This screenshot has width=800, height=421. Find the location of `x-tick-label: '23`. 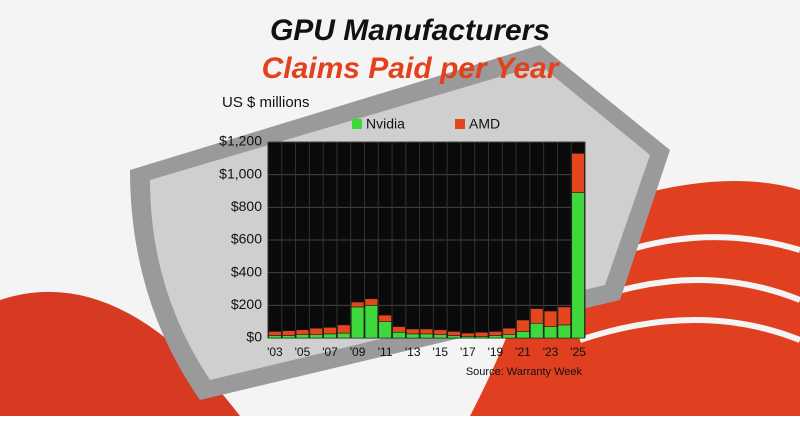

x-tick-label: '23 is located at coordinates (551, 352).